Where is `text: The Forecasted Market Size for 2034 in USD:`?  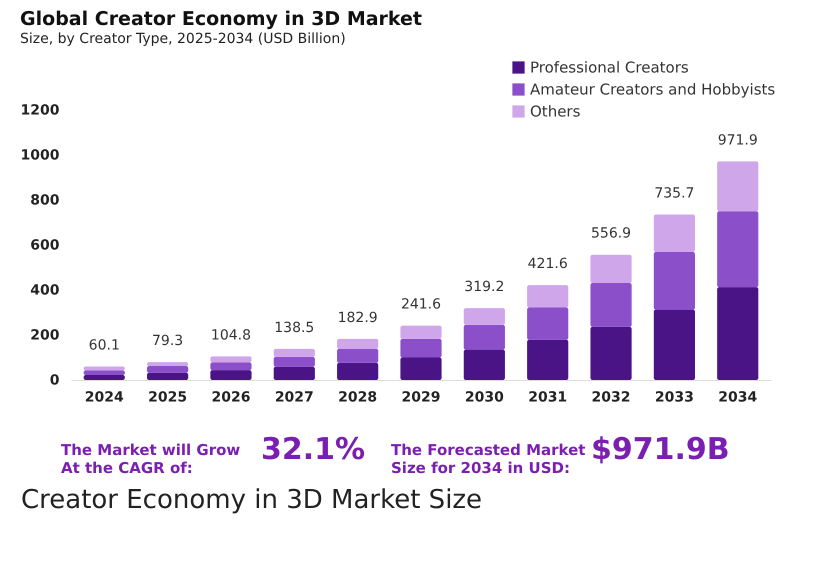
text: The Forecasted Market Size for 2034 in USD: is located at coordinates (488, 459).